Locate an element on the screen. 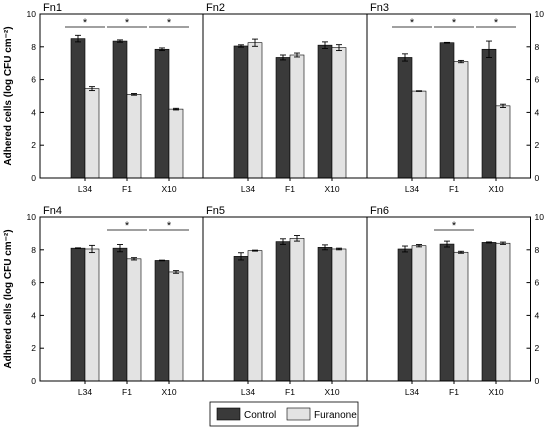  panel-fn4: 0 2 4 6 8 10 L34 F1 * X10 * Fn4 is located at coordinates (108, 301).